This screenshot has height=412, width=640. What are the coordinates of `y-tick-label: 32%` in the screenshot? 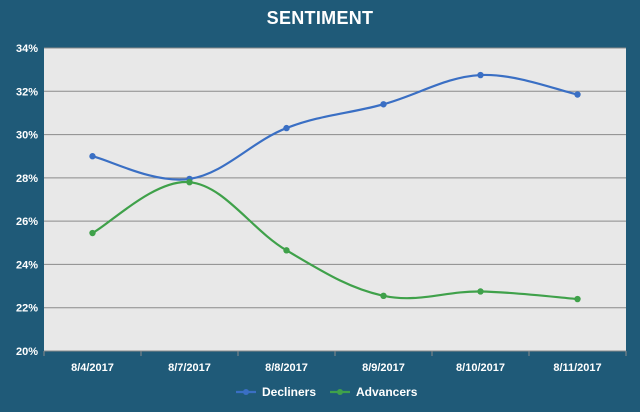 It's located at (27, 92).